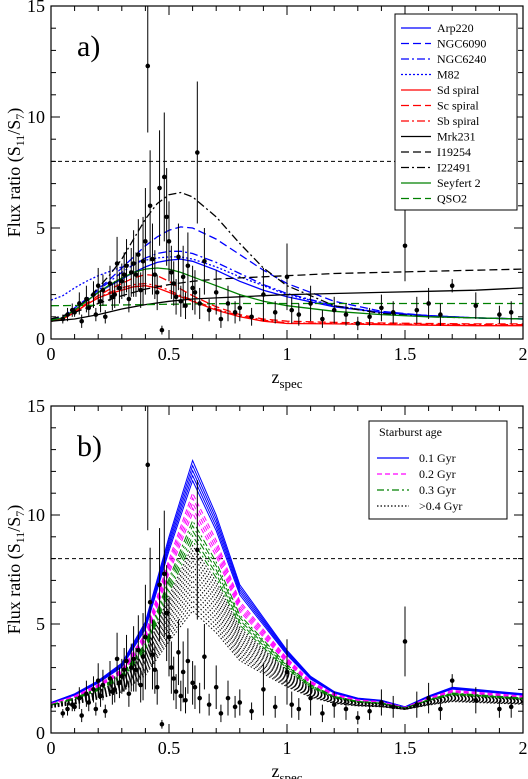 The height and width of the screenshot is (779, 528). What do you see at coordinates (461, 59) in the screenshot?
I see `legend-label: NGC6240` at bounding box center [461, 59].